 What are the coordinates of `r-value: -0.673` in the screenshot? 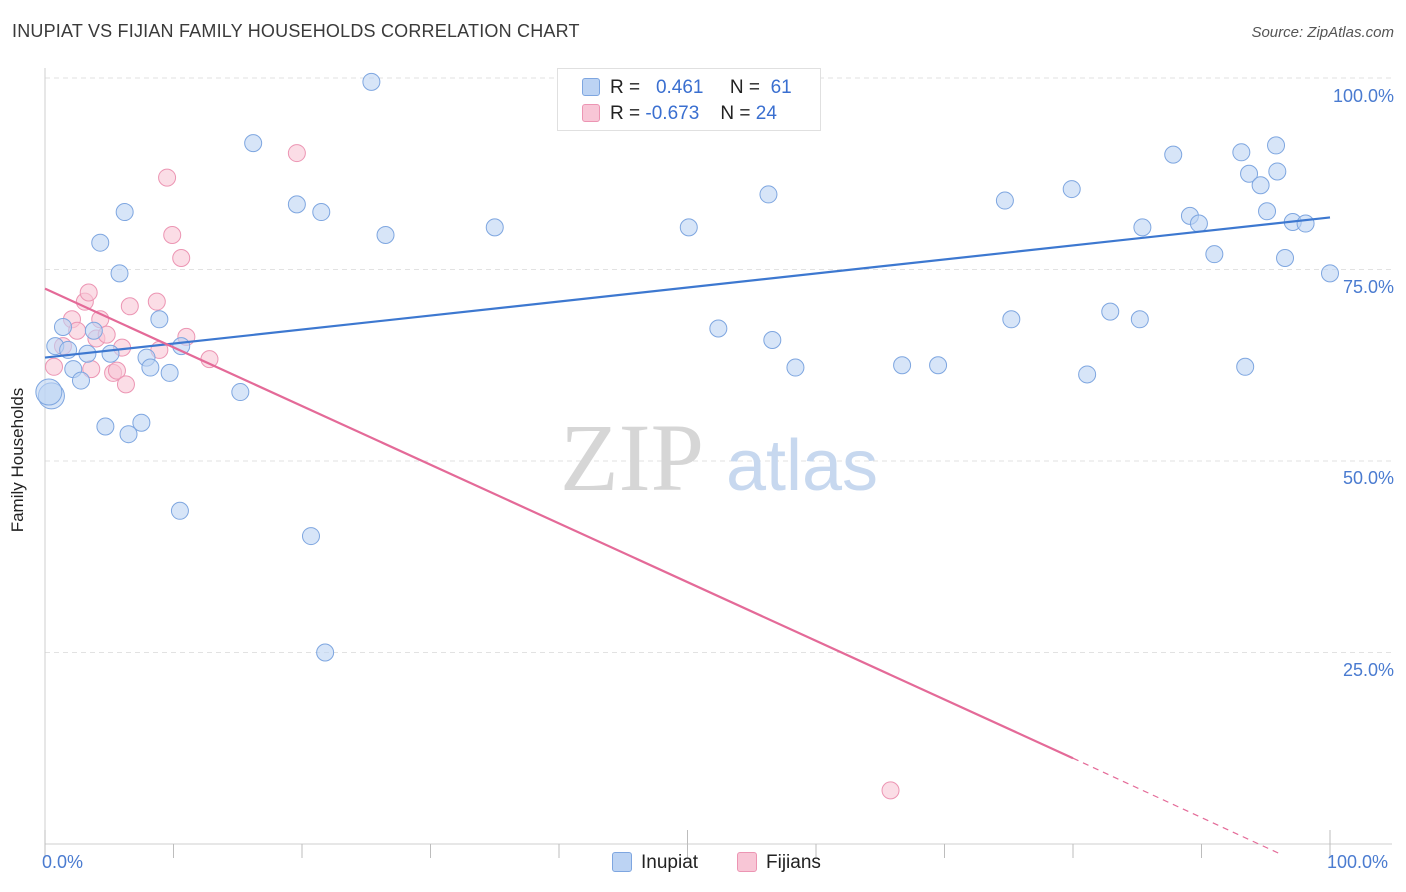 It's located at (672, 113).